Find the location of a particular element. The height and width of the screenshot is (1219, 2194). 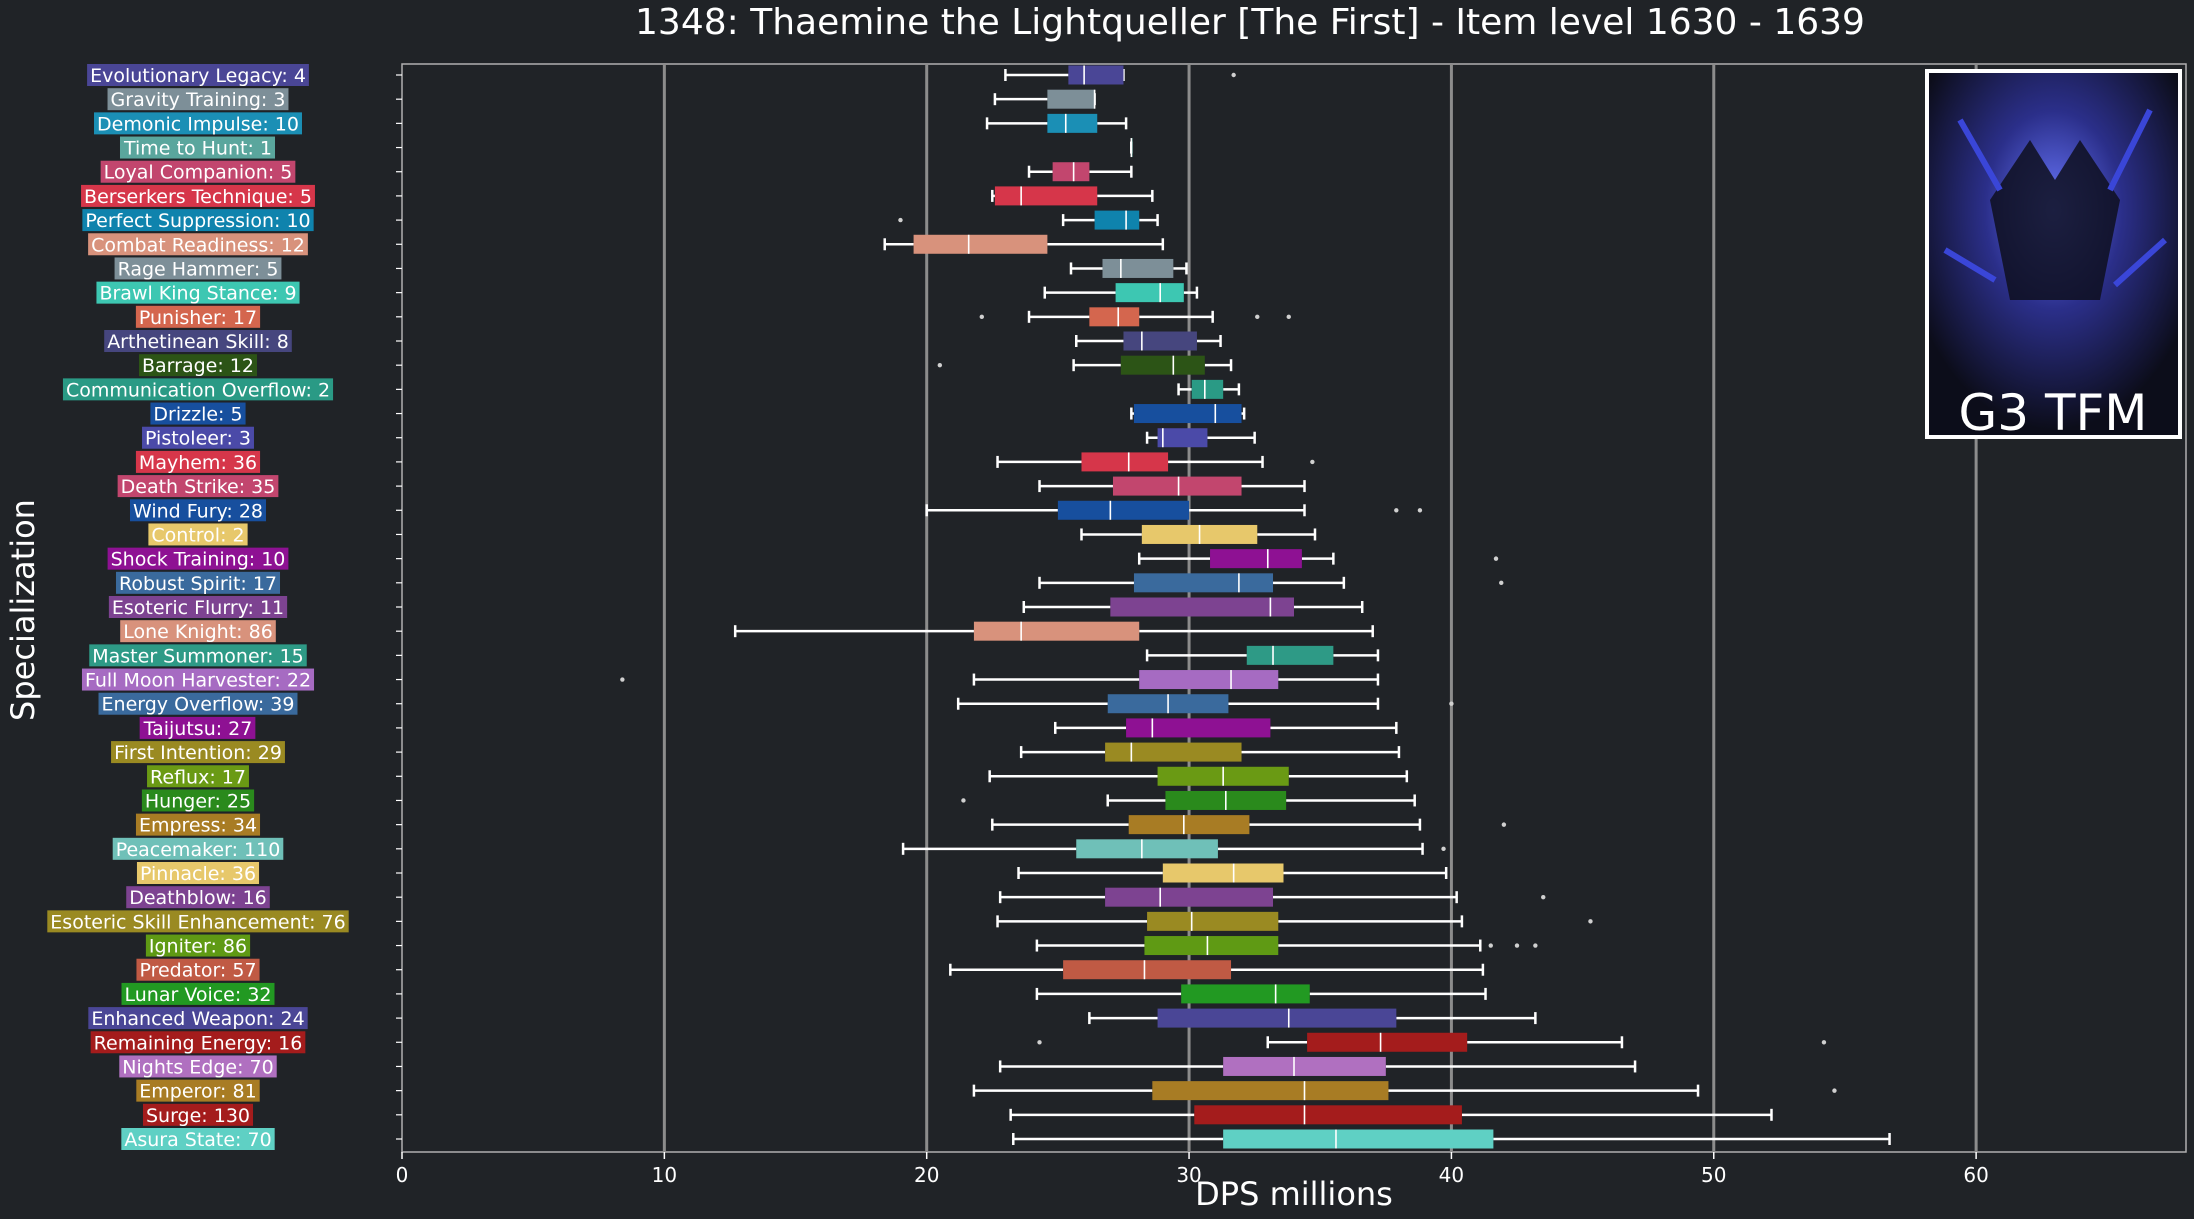

category-label: Arthetinean Skill: 8 is located at coordinates (198, 342).